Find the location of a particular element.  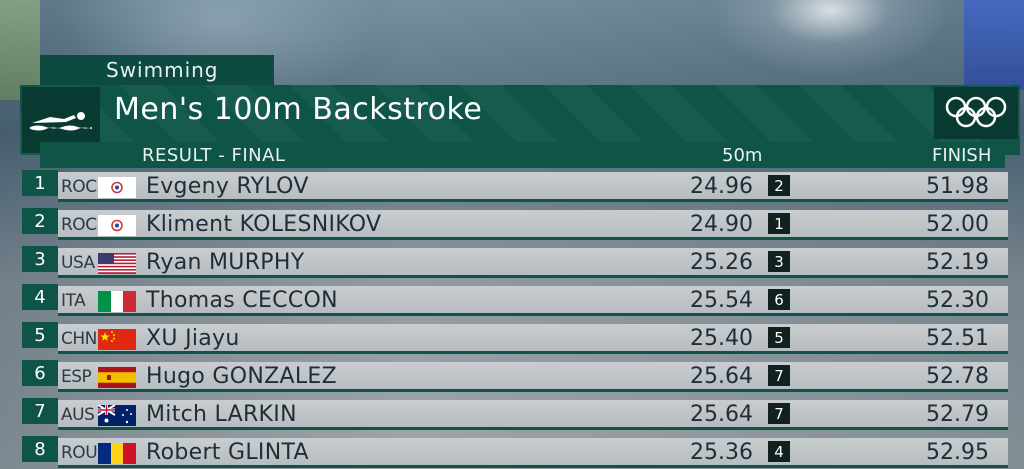

row-body: CHN XU Jiayu 25.40 5 52.51 is located at coordinates (533, 339).